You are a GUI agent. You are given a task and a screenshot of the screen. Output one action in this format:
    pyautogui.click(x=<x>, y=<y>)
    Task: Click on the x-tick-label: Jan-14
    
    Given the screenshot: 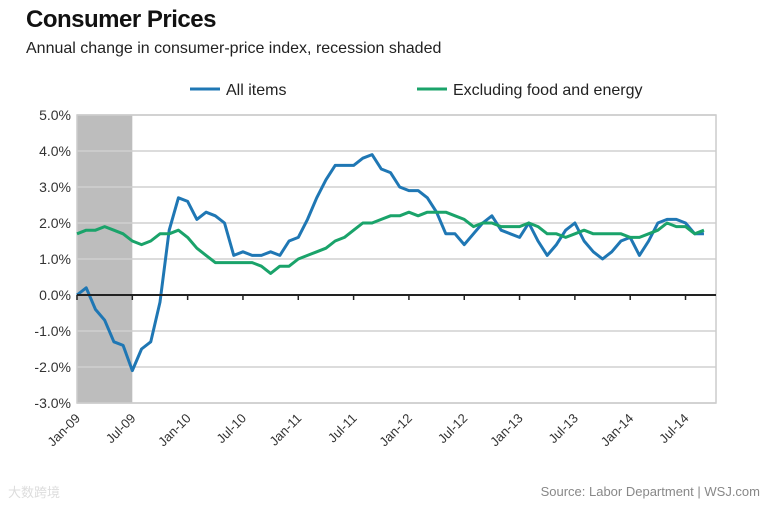 What is the action you would take?
    pyautogui.click(x=617, y=430)
    